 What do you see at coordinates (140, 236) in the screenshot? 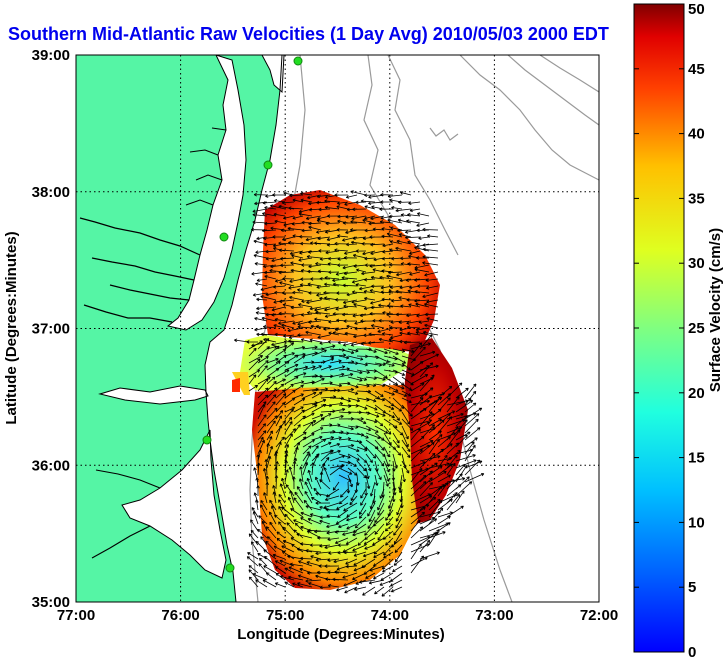
I see `potomac-river` at bounding box center [140, 236].